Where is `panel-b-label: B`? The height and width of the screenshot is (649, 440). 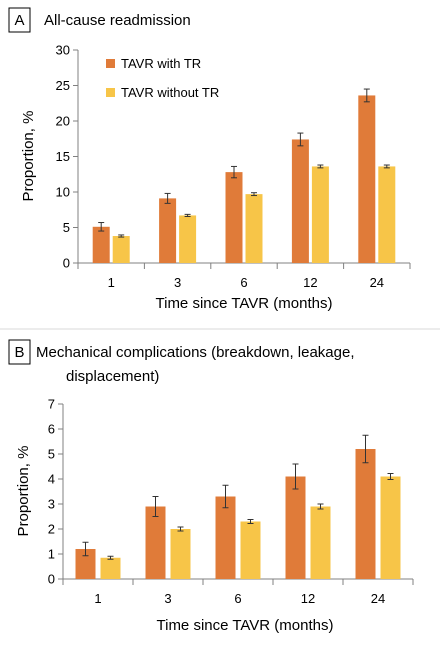
panel-b-label: B is located at coordinates (19, 352).